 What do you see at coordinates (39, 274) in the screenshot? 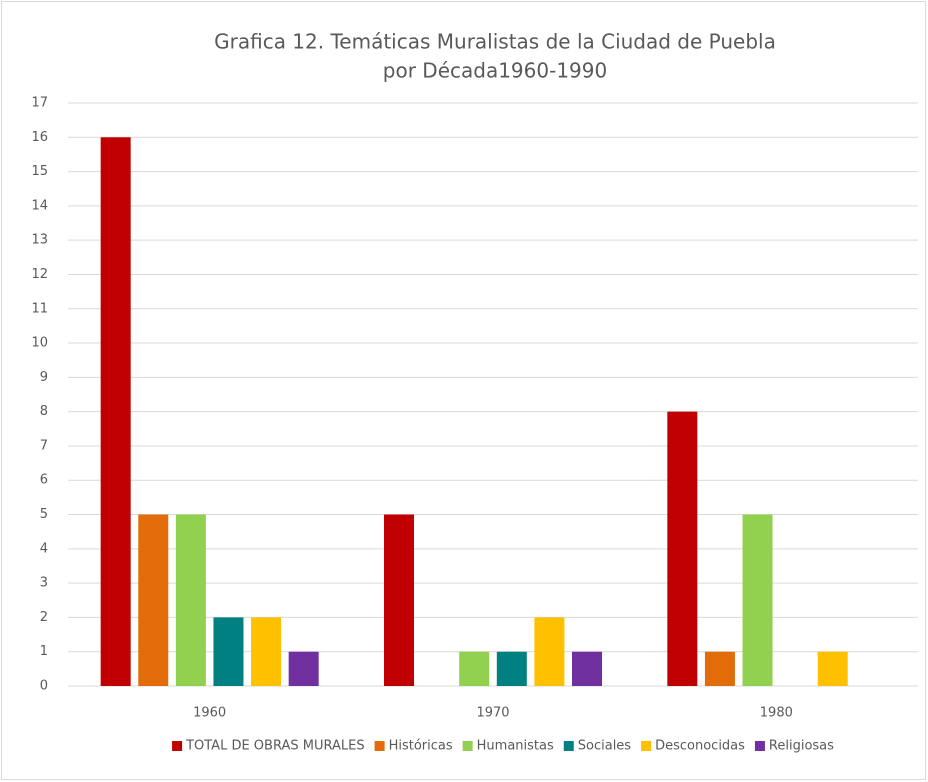
I see `y-tick-label: 12` at bounding box center [39, 274].